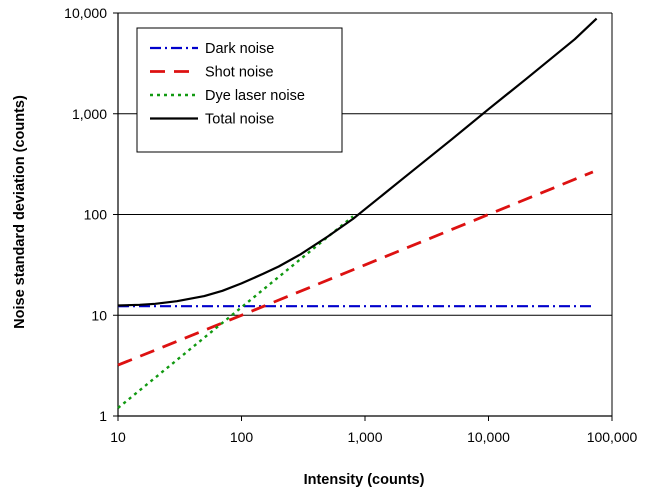 The image size is (646, 493). Describe the element at coordinates (612, 437) in the screenshot. I see `x-tick-label: 100,000` at that location.